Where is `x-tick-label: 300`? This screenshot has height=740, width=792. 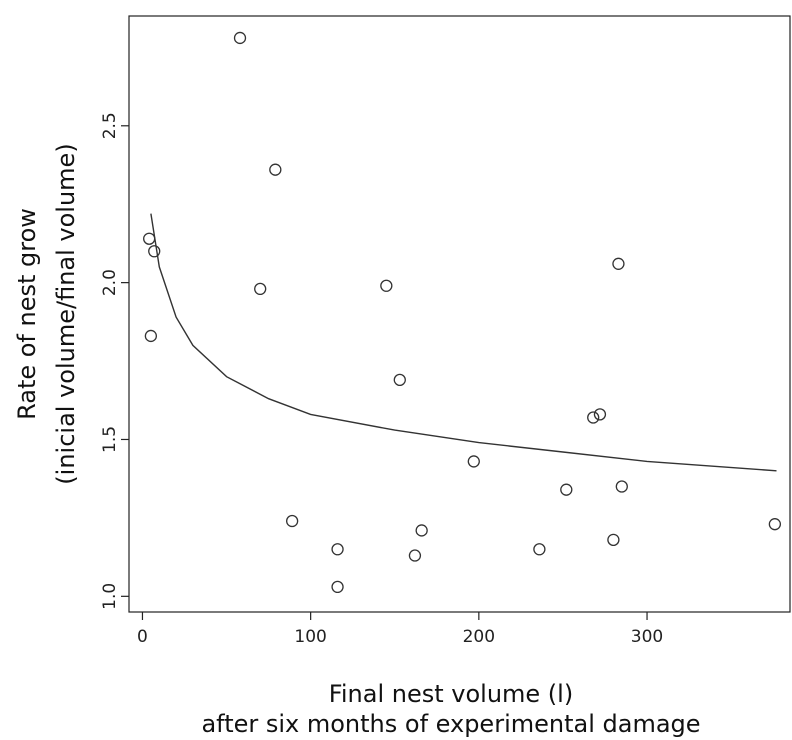 x-tick-label: 300 is located at coordinates (647, 637).